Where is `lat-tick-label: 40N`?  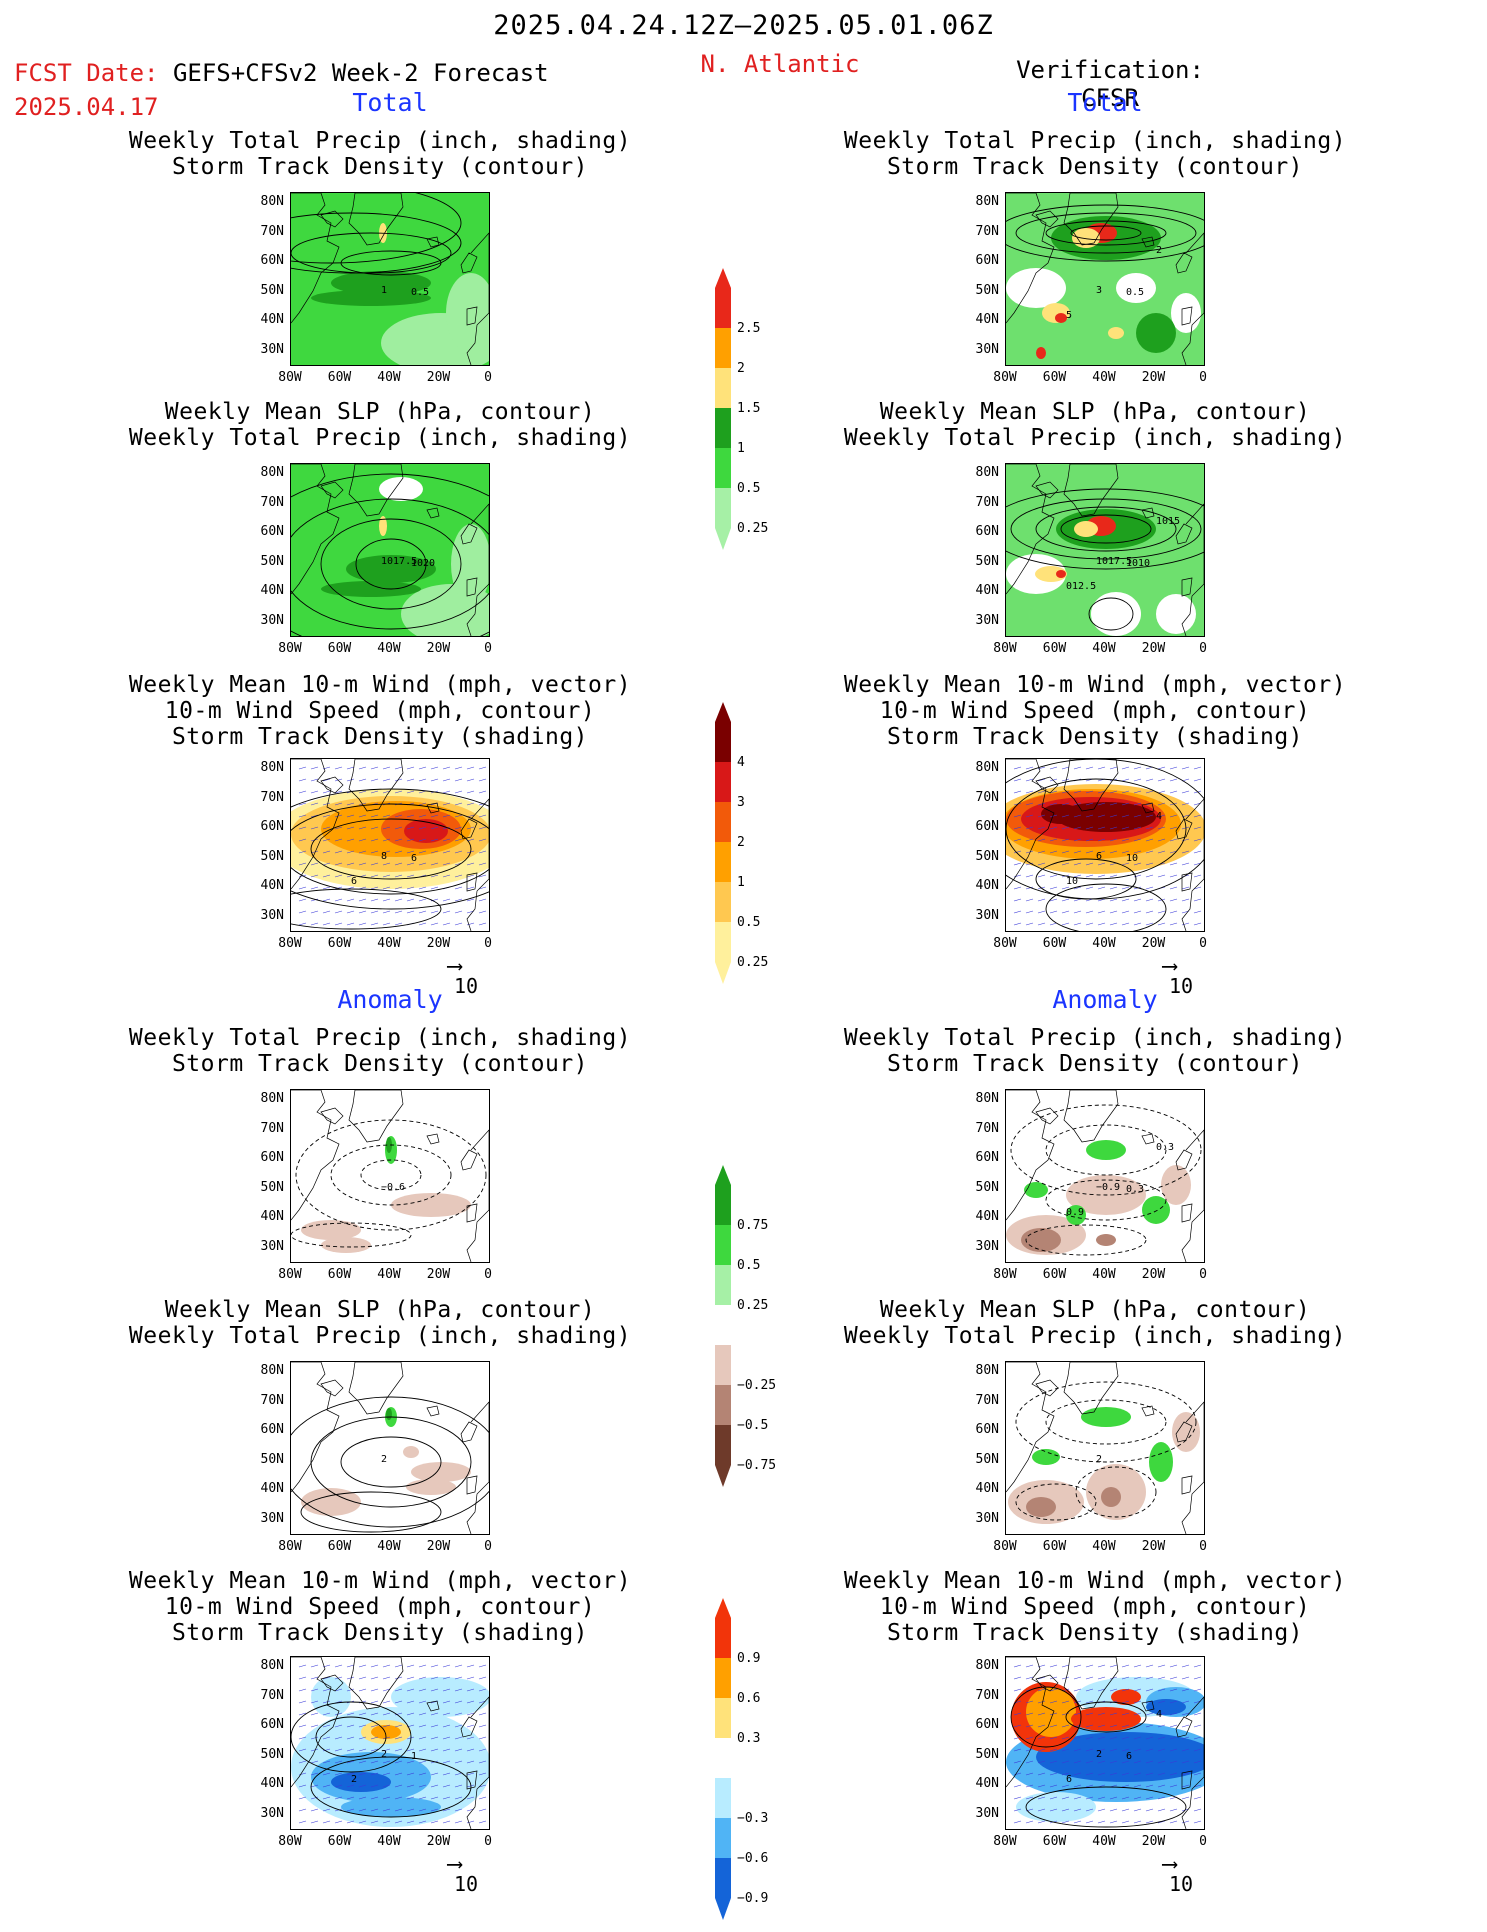 lat-tick-label: 40N is located at coordinates (272, 1783).